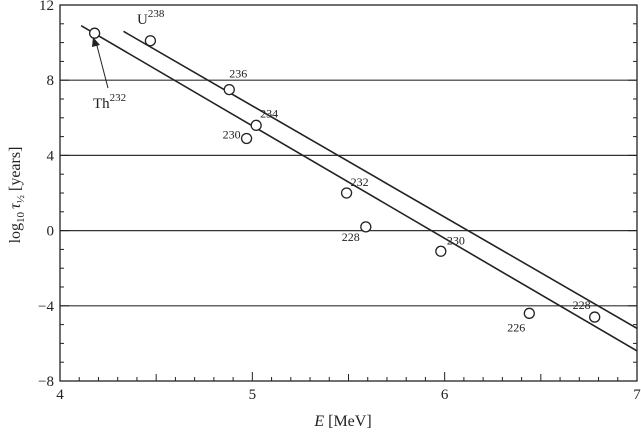 Image resolution: width=641 pixels, height=433 pixels. I want to click on series-label-th: Th232, so click(109, 102).